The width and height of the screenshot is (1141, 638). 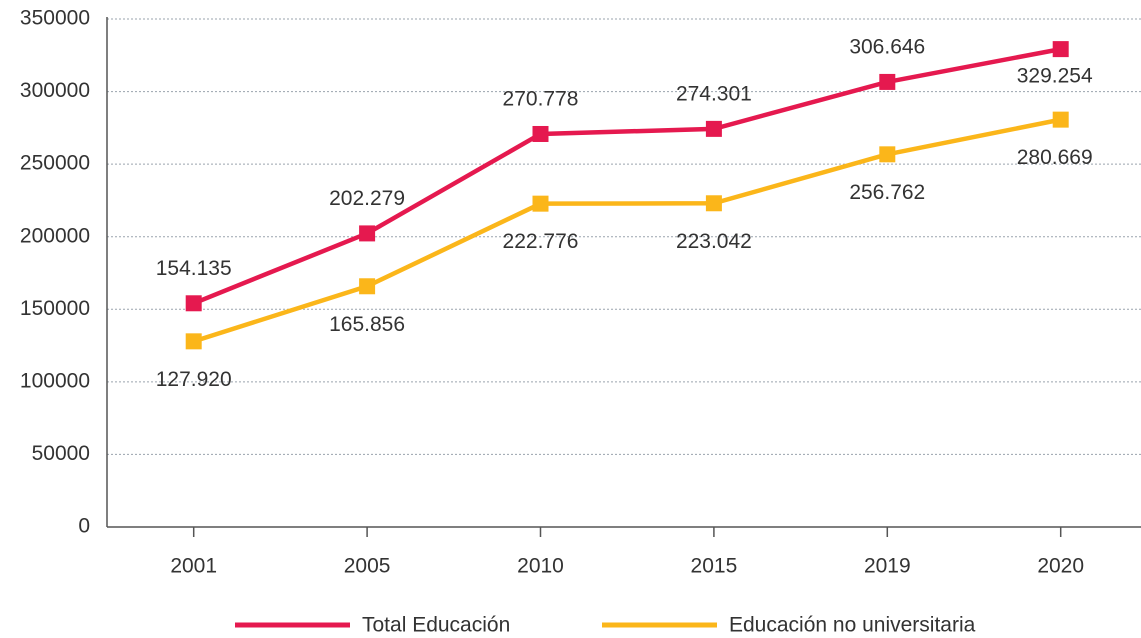 I want to click on data-label: 329.254, so click(x=1055, y=76).